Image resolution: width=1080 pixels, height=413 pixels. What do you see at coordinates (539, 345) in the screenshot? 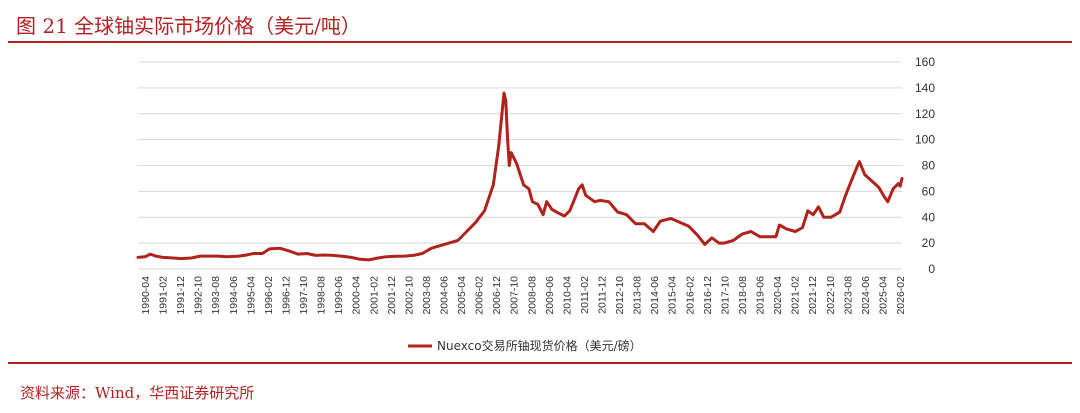
I see `legend-label: Nuexco交易所铀现货价格（美元/磅）` at bounding box center [539, 345].